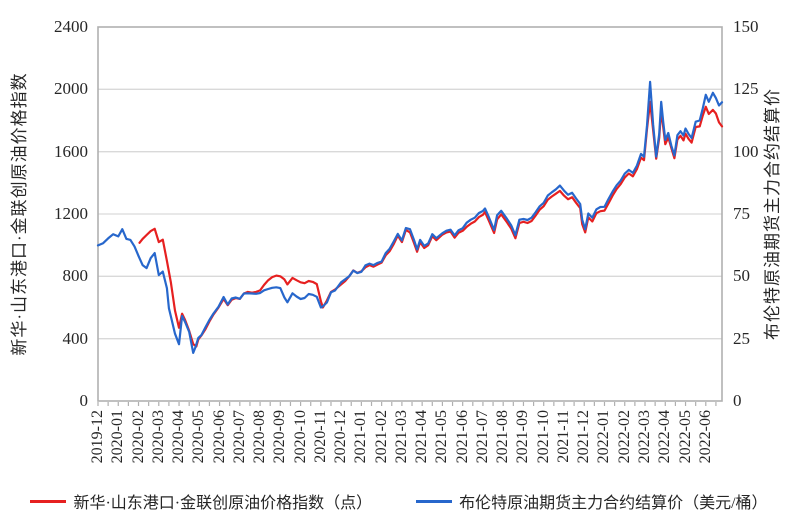  Describe the element at coordinates (219, 437) in the screenshot. I see `x-axis-tick: 2020-06` at that location.